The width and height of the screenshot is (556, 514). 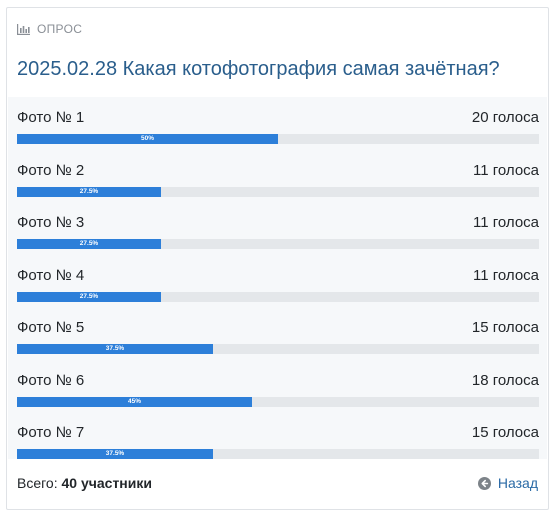 I want to click on poll-option: Фото № 2 11 голоса 27.5%, so click(x=278, y=183).